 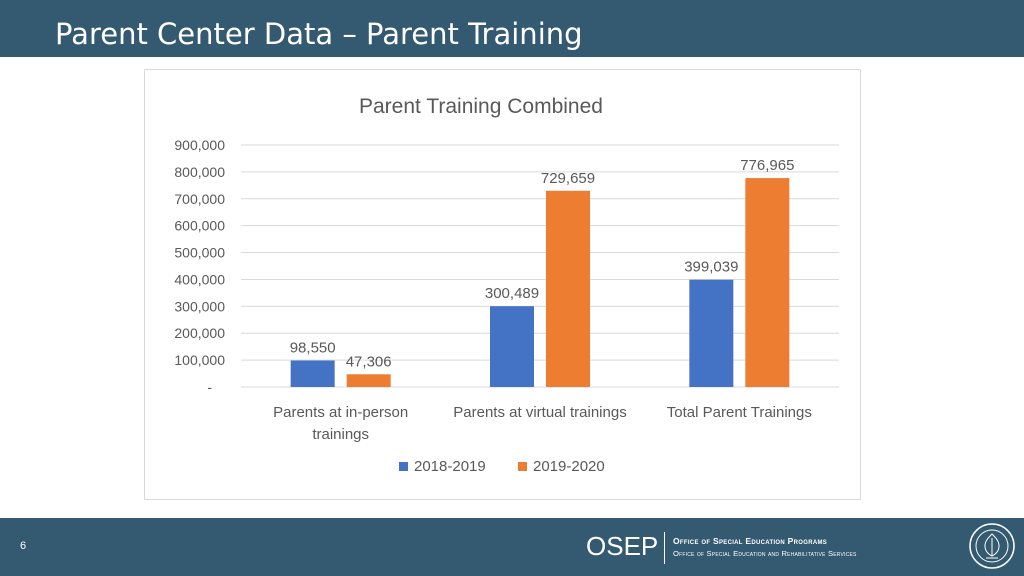 I want to click on chart-title: Parent Training Combined, so click(x=481, y=106).